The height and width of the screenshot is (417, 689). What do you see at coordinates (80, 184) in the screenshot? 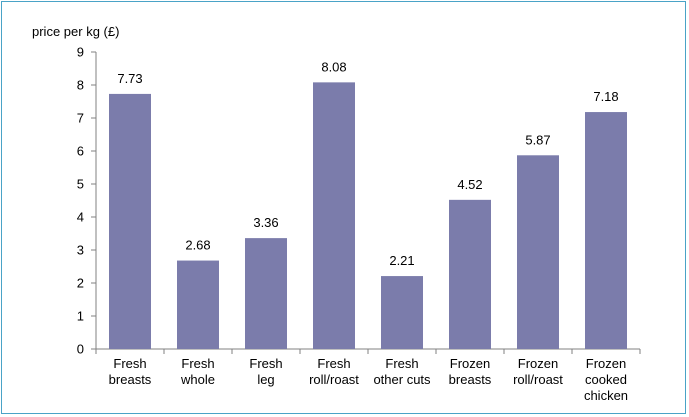
I see `y-tick-label: 5` at bounding box center [80, 184].